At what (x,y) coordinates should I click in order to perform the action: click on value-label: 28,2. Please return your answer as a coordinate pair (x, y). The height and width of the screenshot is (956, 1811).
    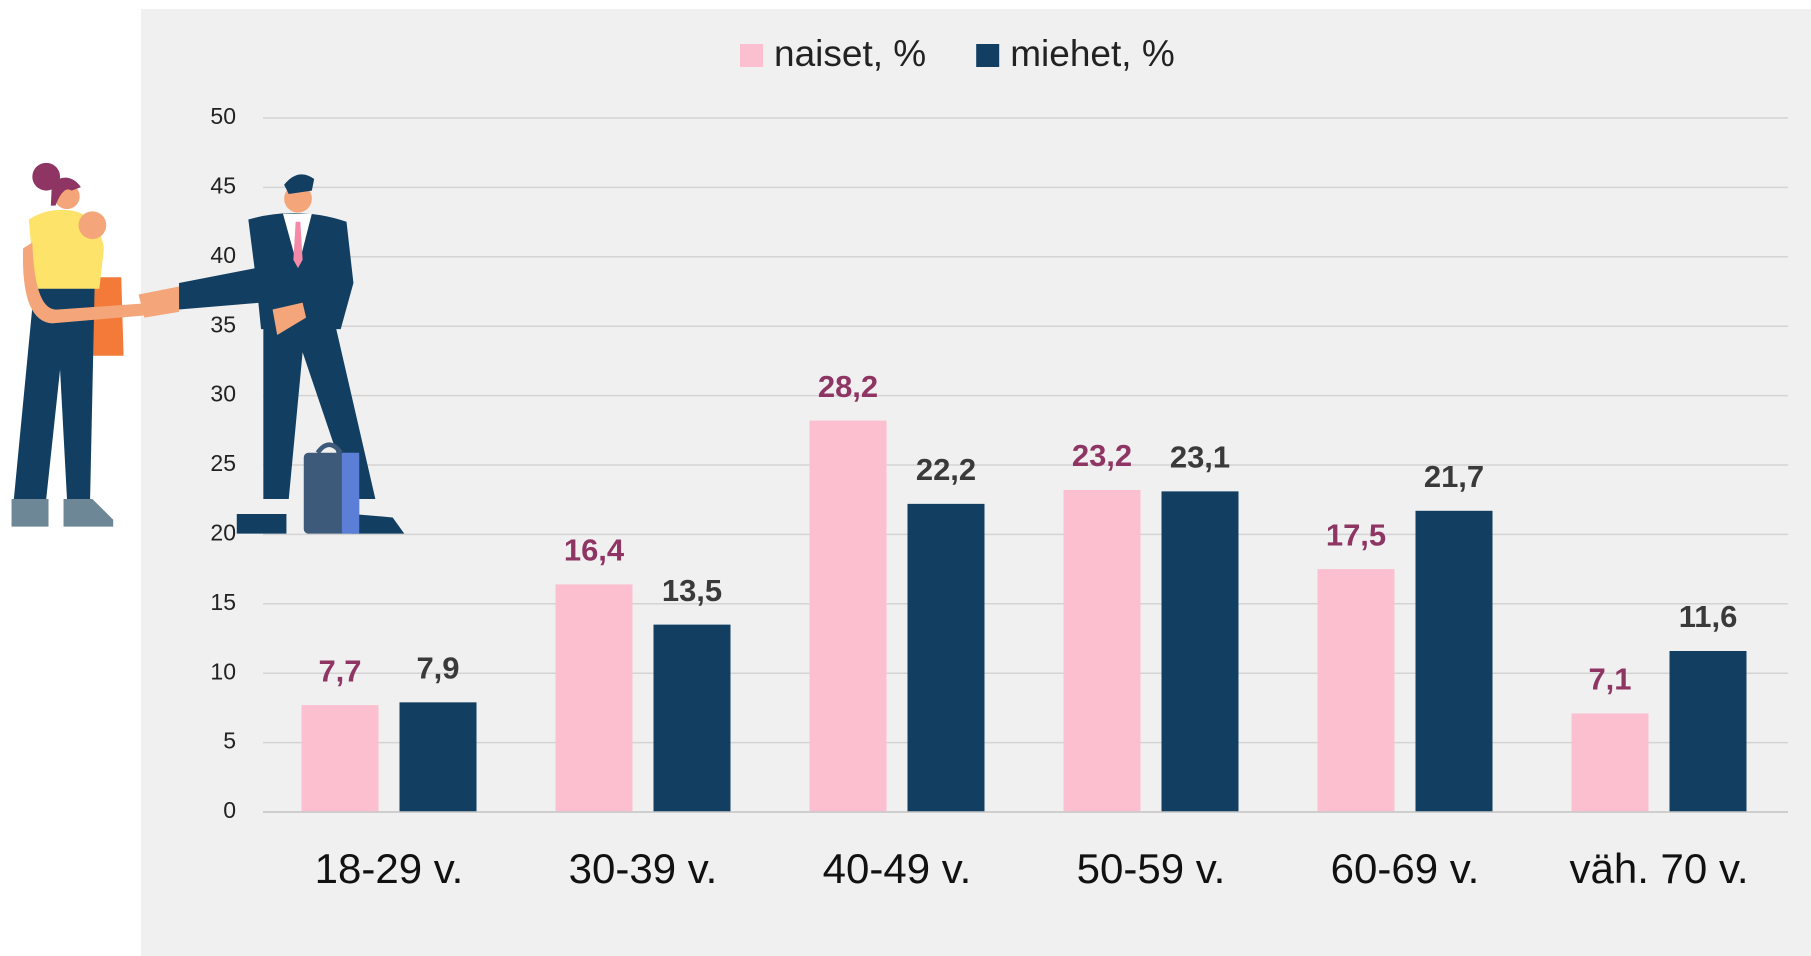
    Looking at the image, I should click on (848, 386).